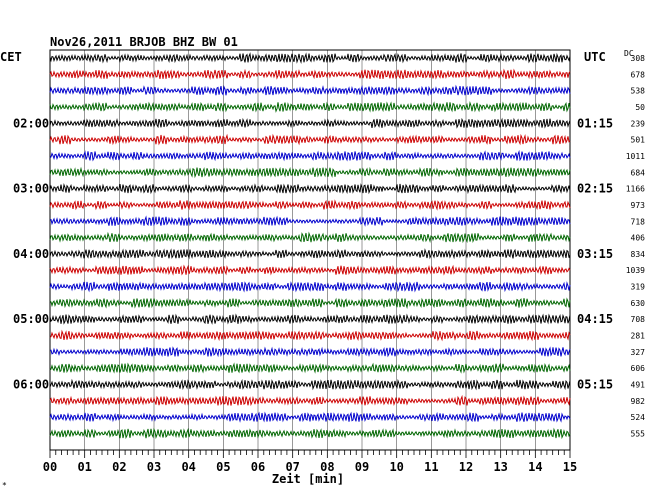 The height and width of the screenshot is (494, 650). What do you see at coordinates (638, 140) in the screenshot?
I see `dc-offset-label: 501` at bounding box center [638, 140].